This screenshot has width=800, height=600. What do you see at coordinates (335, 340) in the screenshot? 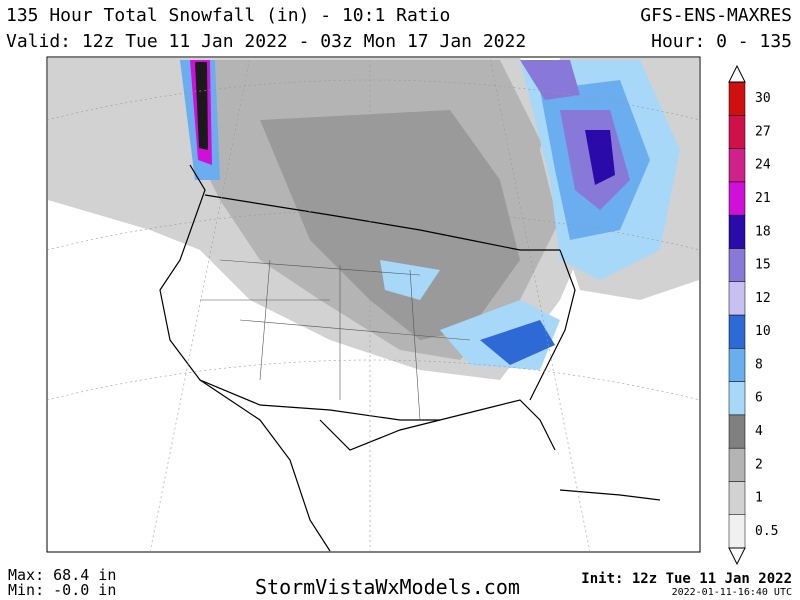
I see `state-borders` at bounding box center [335, 340].